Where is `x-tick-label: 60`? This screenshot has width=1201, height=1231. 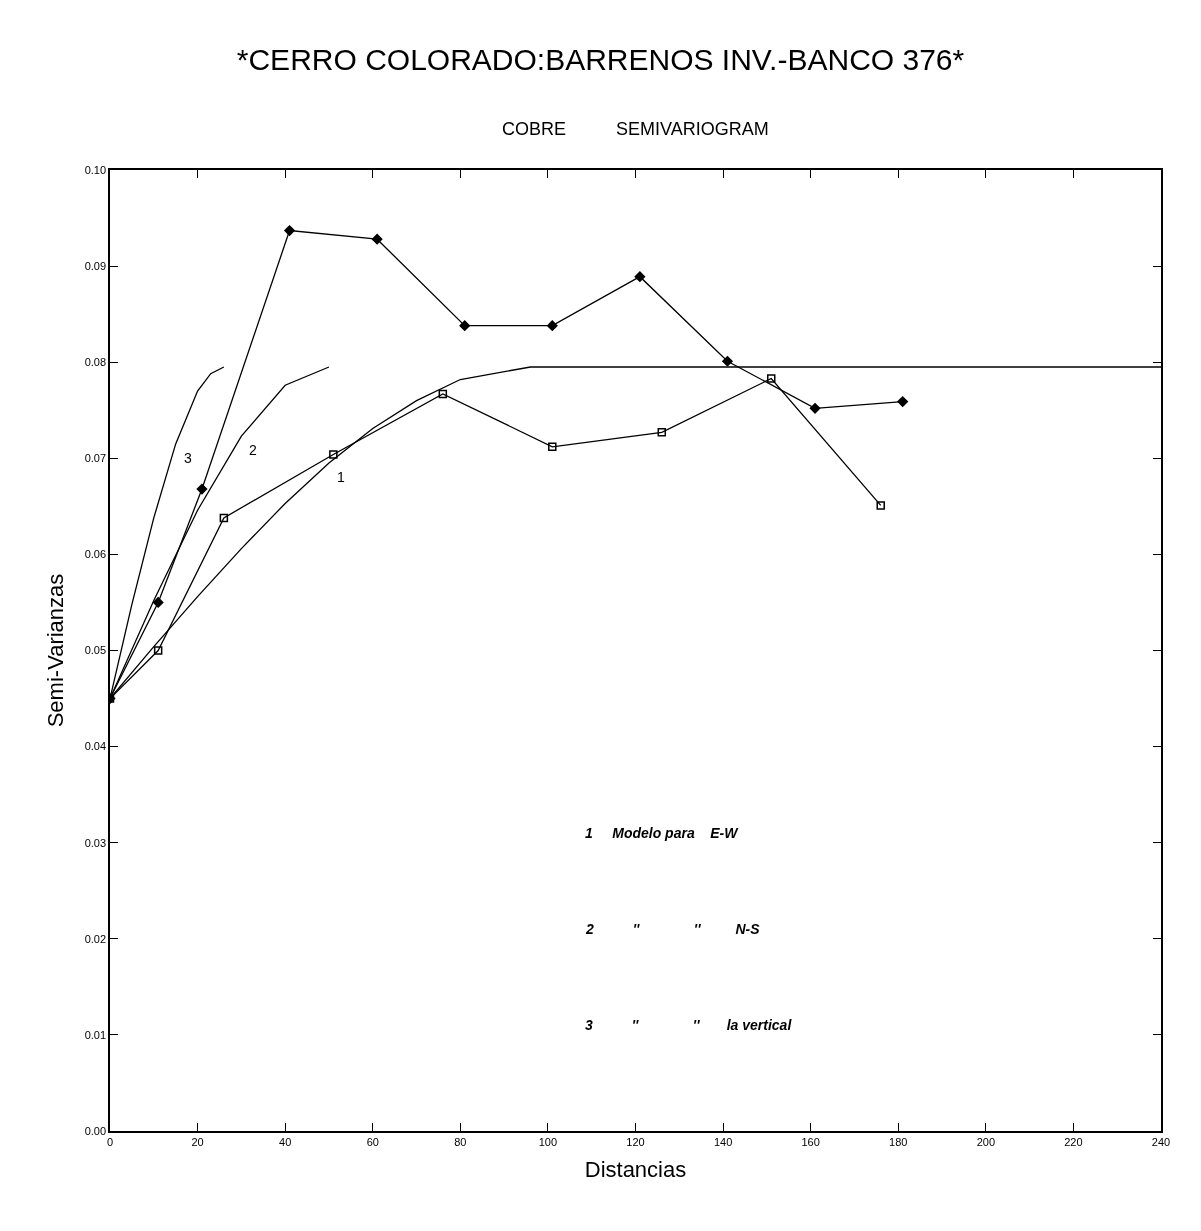 x-tick-label: 60 is located at coordinates (372, 1141).